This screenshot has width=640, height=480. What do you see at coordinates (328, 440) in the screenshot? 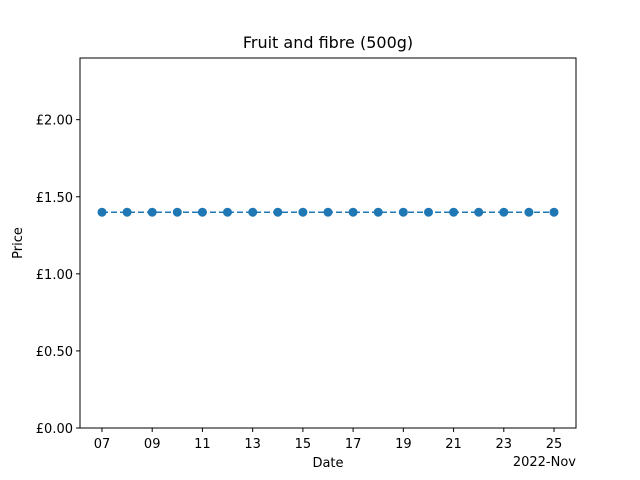
I see `x-axis: 07 09 11 13 15 17 19 21 23 25` at bounding box center [328, 440].